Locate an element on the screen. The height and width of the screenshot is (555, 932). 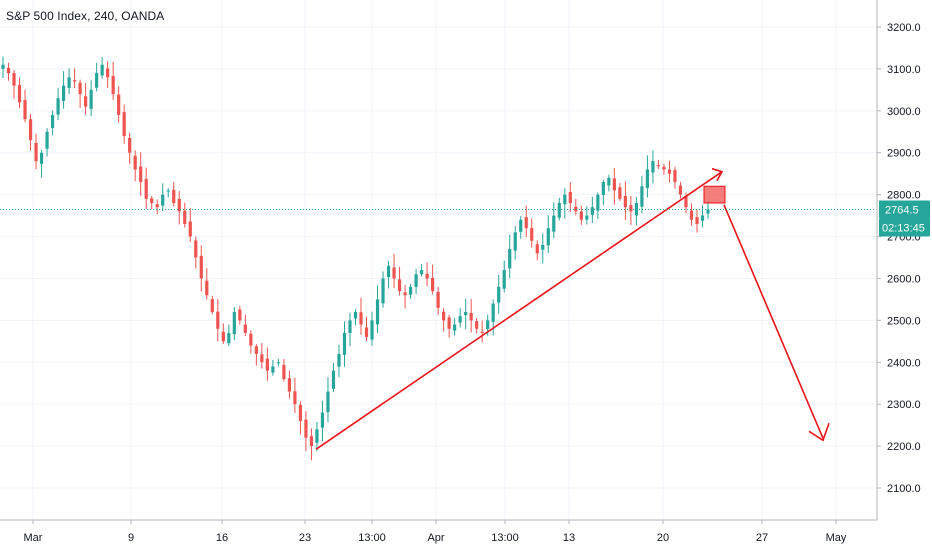
current-price-badge: 2764.5 02:13:45 is located at coordinates (904, 218).